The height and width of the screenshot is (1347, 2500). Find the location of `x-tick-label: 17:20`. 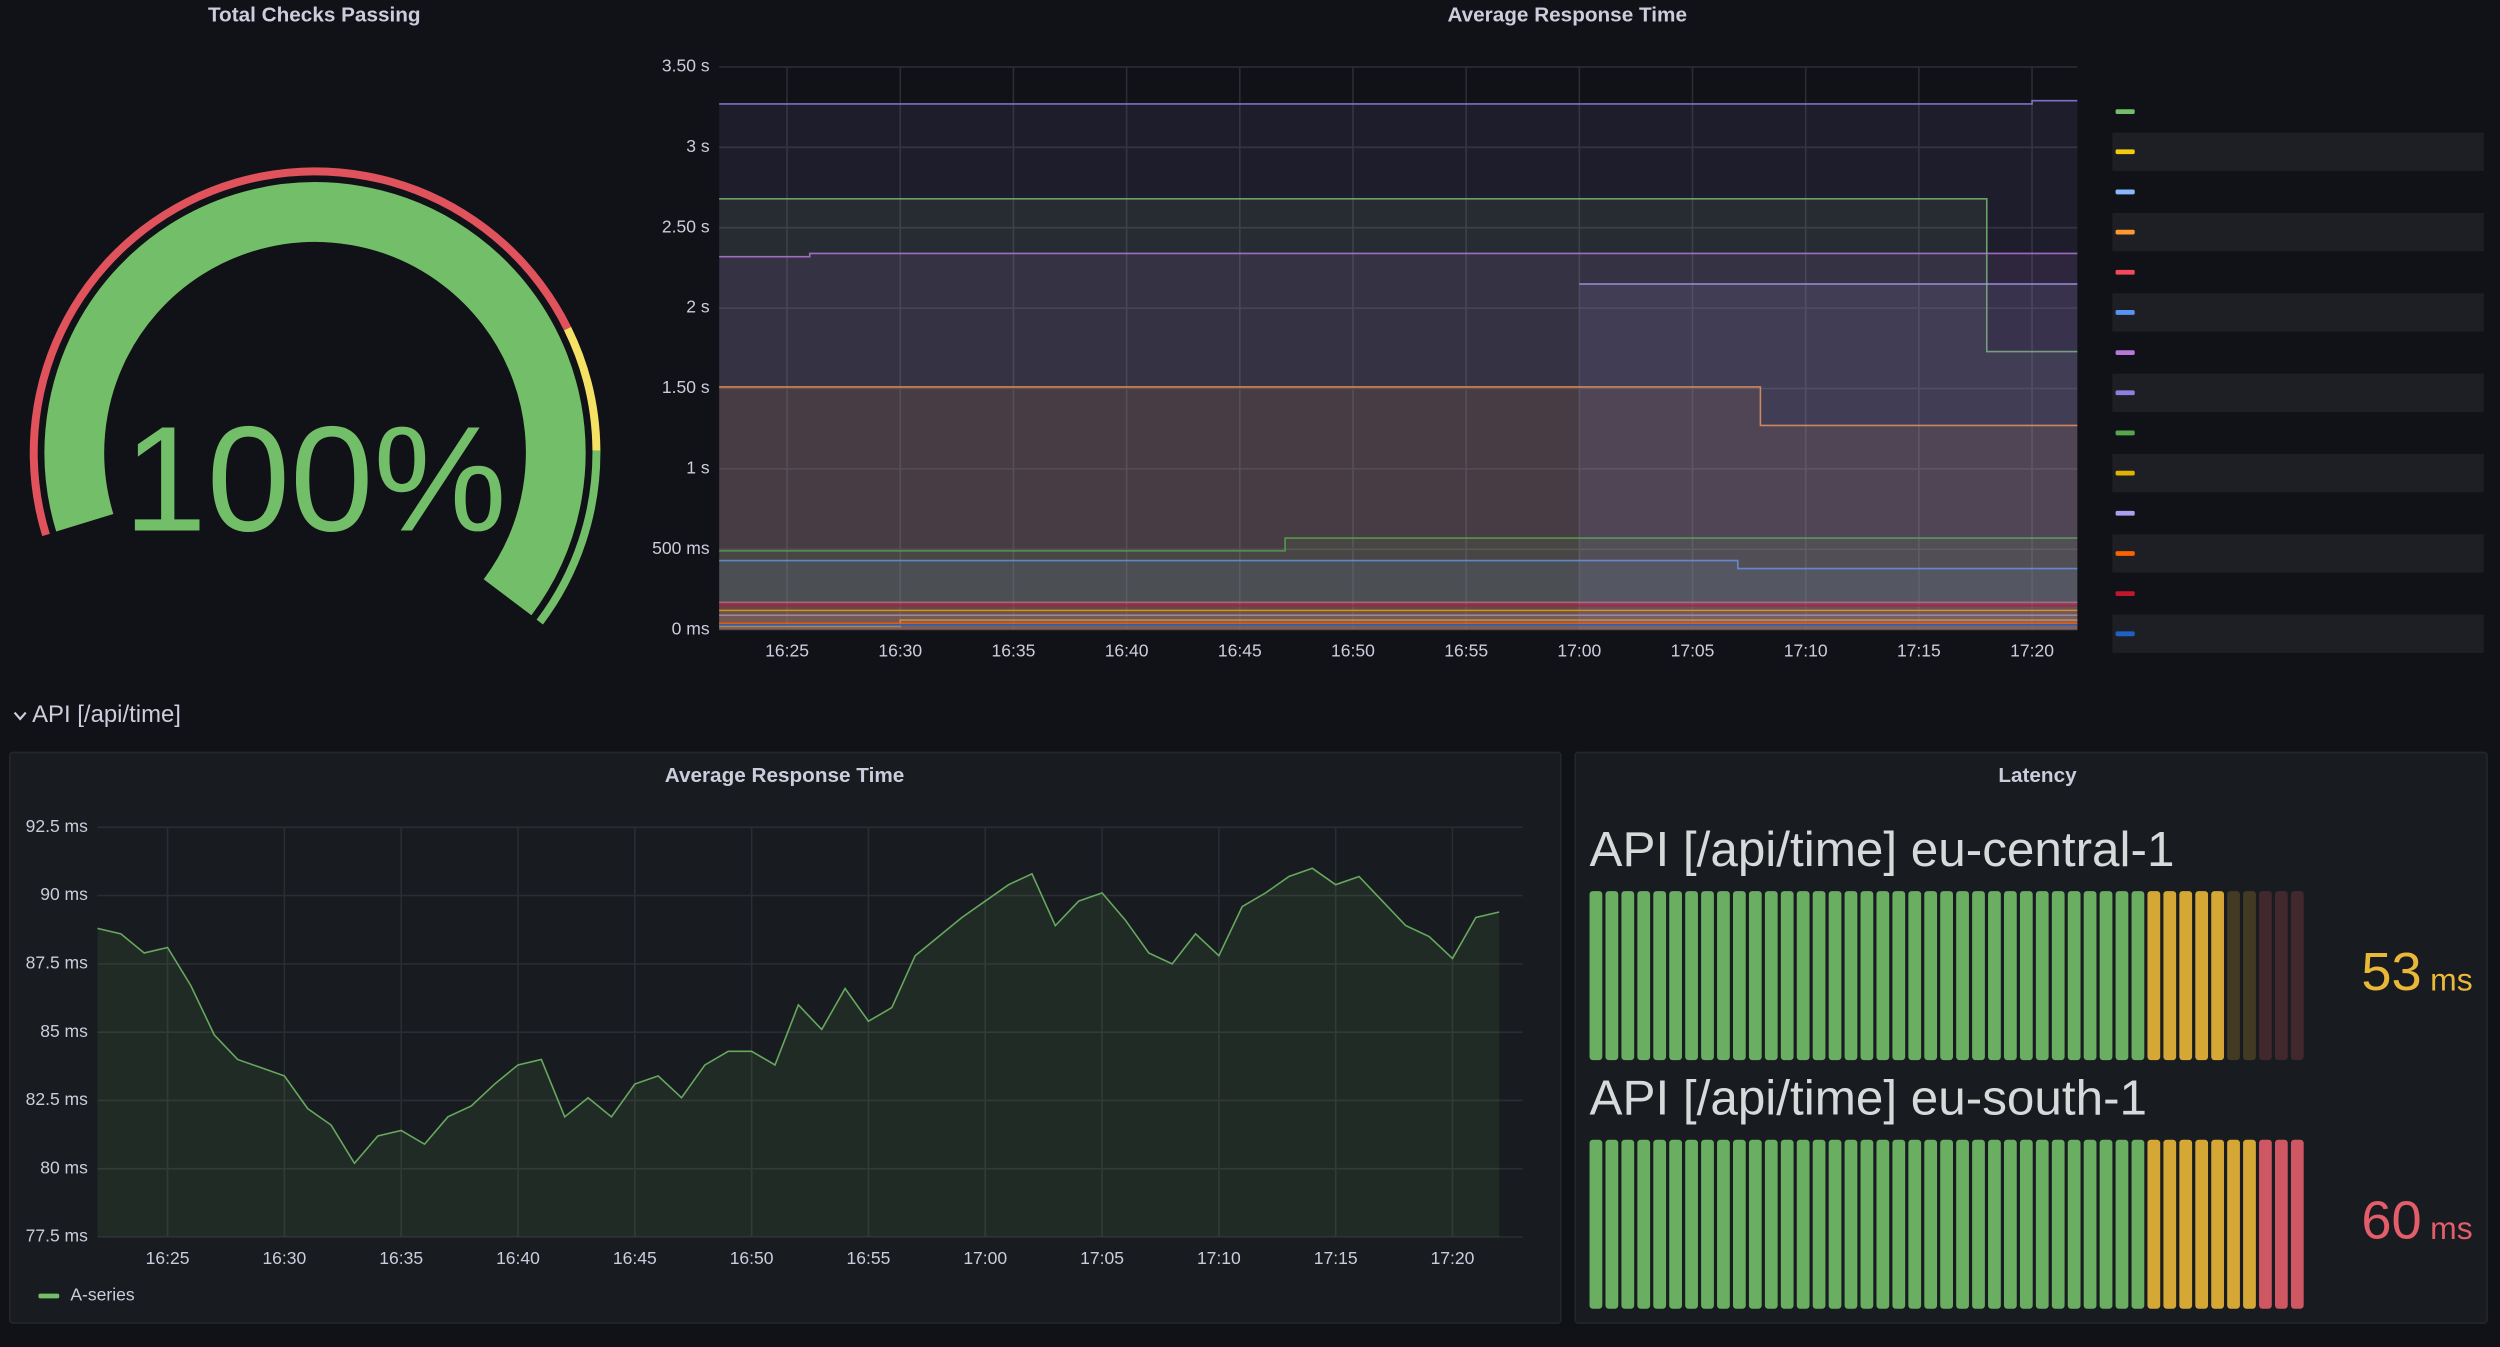

x-tick-label: 17:20 is located at coordinates (1453, 1258).